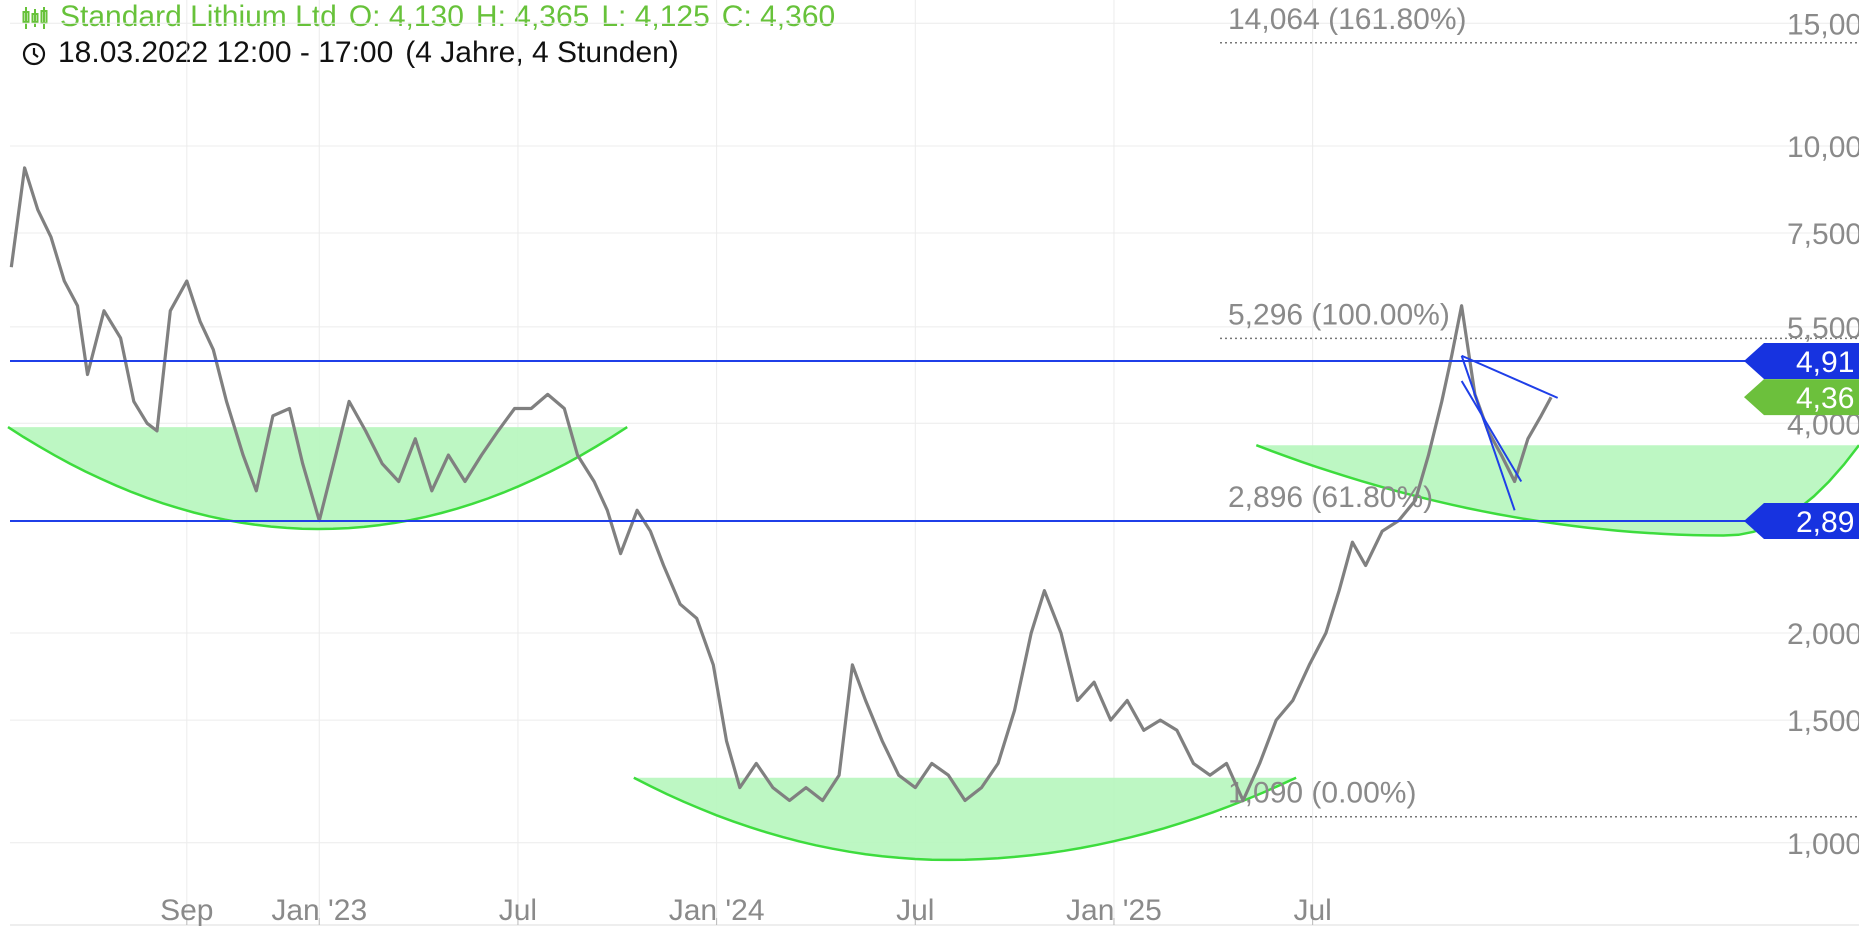 This screenshot has height=931, width=1859. What do you see at coordinates (226, 52) in the screenshot?
I see `period-text: 18.03.2022 12:00 - 17:00` at bounding box center [226, 52].